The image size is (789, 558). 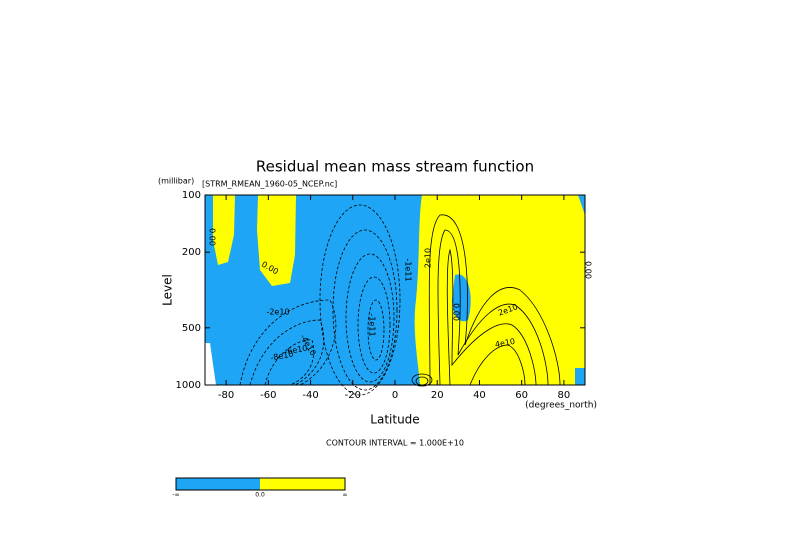 I want to click on x-tick-label: -20, so click(x=353, y=395).